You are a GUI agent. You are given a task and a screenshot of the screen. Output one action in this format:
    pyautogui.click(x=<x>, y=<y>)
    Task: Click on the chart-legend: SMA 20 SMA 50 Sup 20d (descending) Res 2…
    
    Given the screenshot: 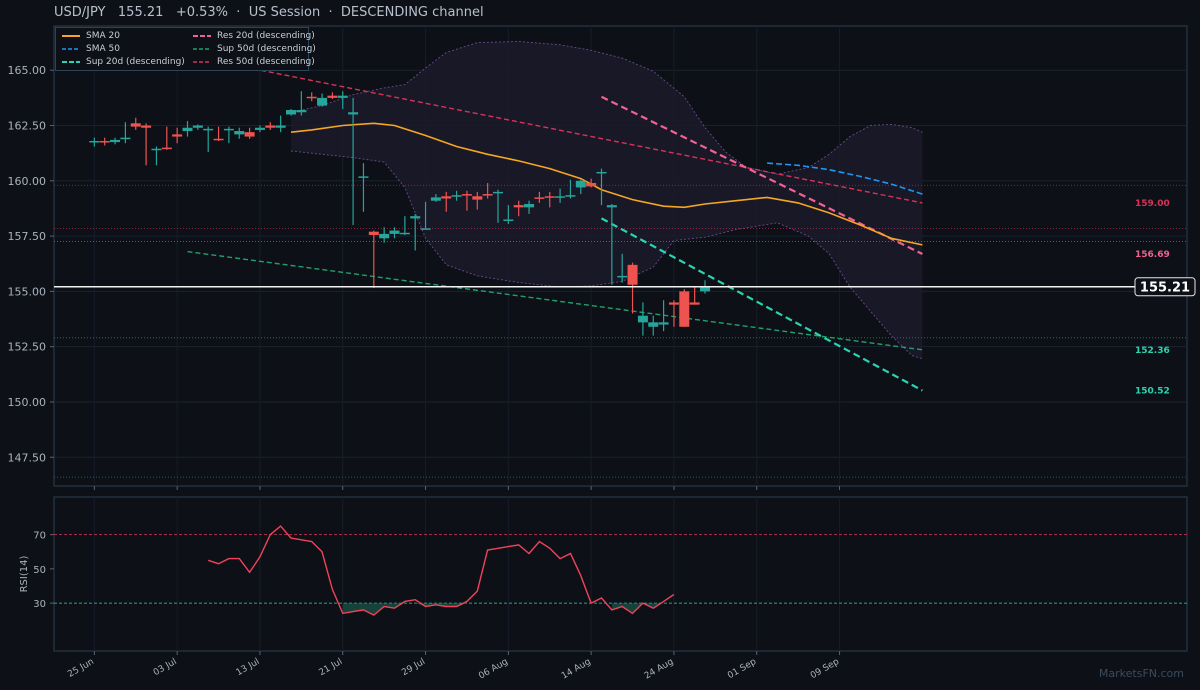 What is the action you would take?
    pyautogui.click(x=185, y=49)
    